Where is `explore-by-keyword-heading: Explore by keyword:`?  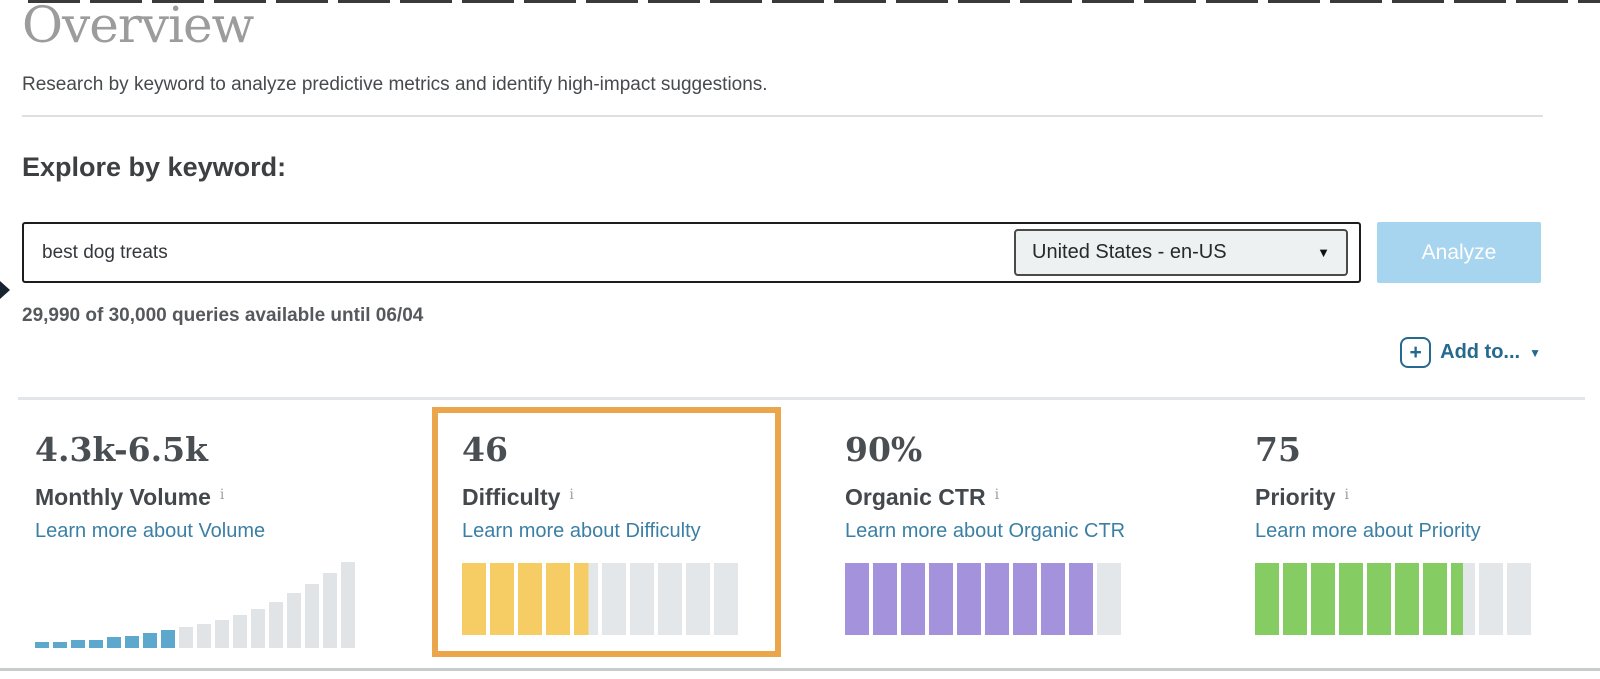 explore-by-keyword-heading: Explore by keyword: is located at coordinates (154, 167).